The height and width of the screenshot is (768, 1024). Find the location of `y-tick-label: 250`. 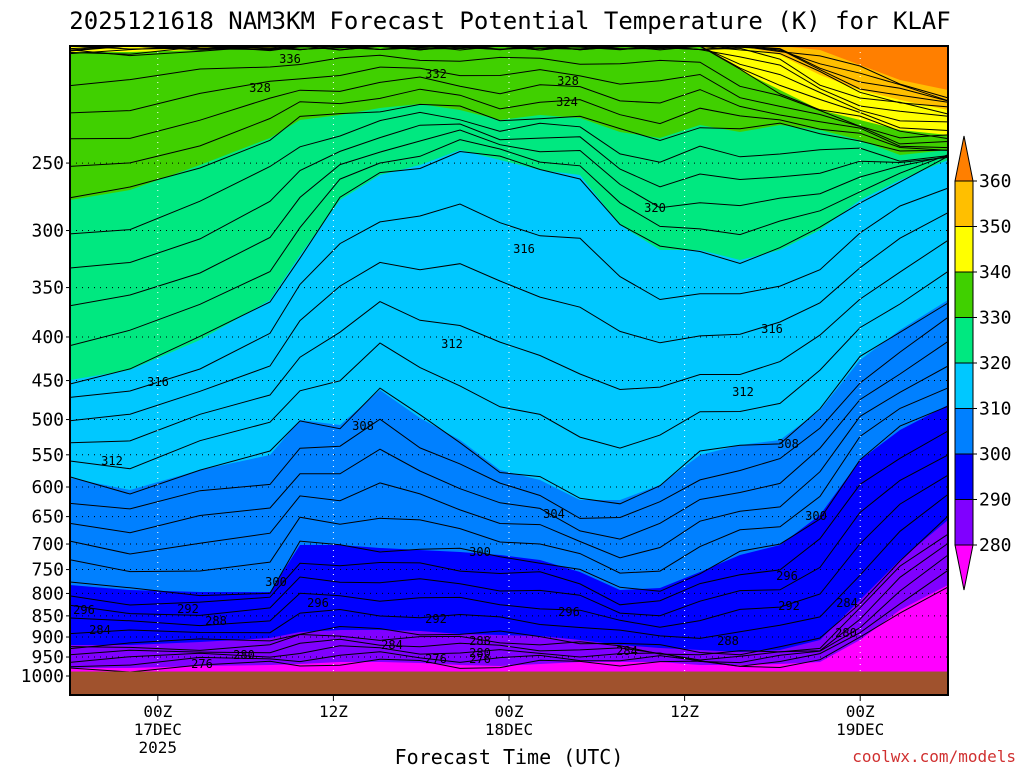

y-tick-label: 250 is located at coordinates (47, 163).